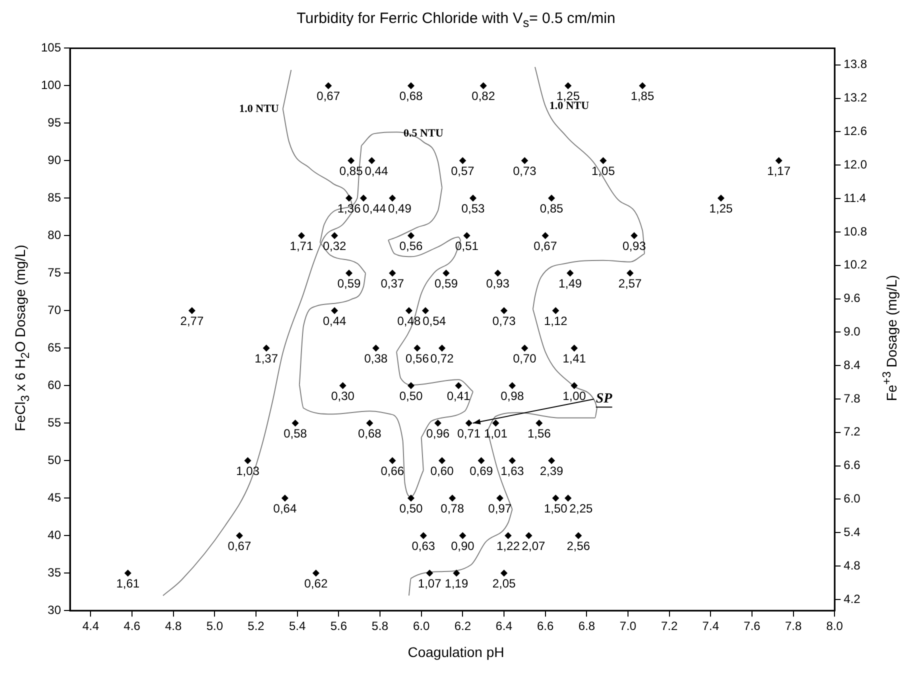 This screenshot has width=912, height=679. Describe the element at coordinates (392, 471) in the screenshot. I see `annotation: 0,66` at that location.